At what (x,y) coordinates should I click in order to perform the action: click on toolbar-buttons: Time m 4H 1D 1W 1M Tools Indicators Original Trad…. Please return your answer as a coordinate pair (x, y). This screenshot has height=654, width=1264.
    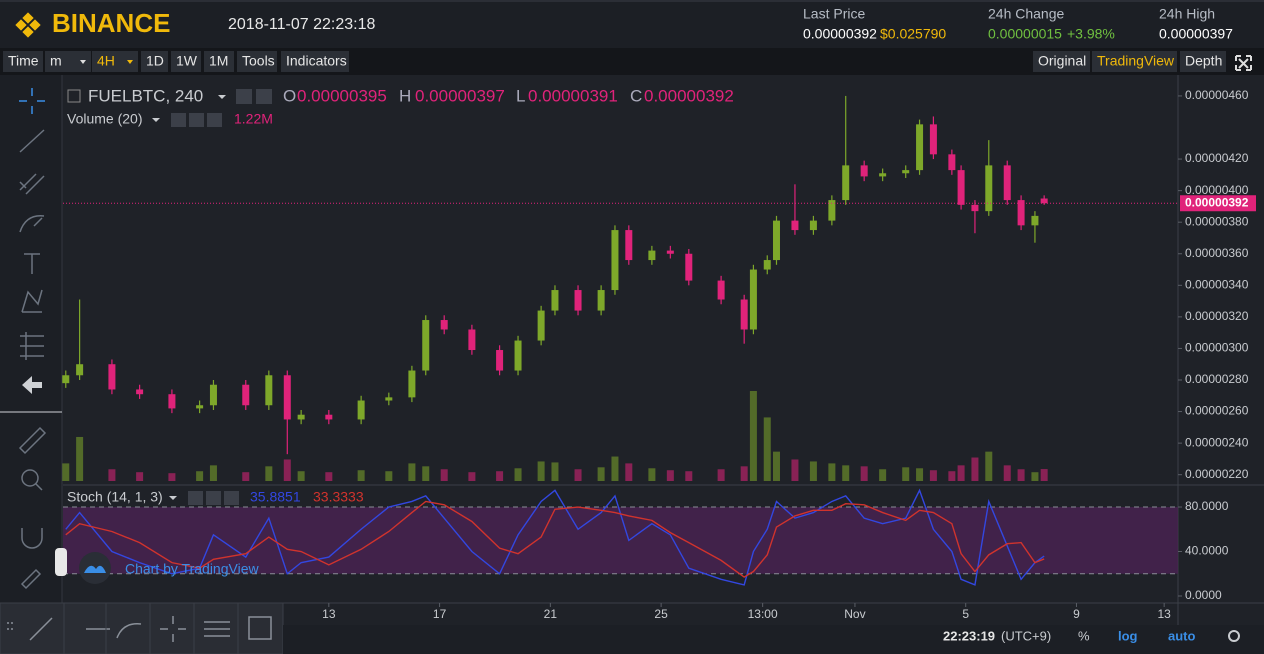
    Looking at the image, I should click on (614, 61).